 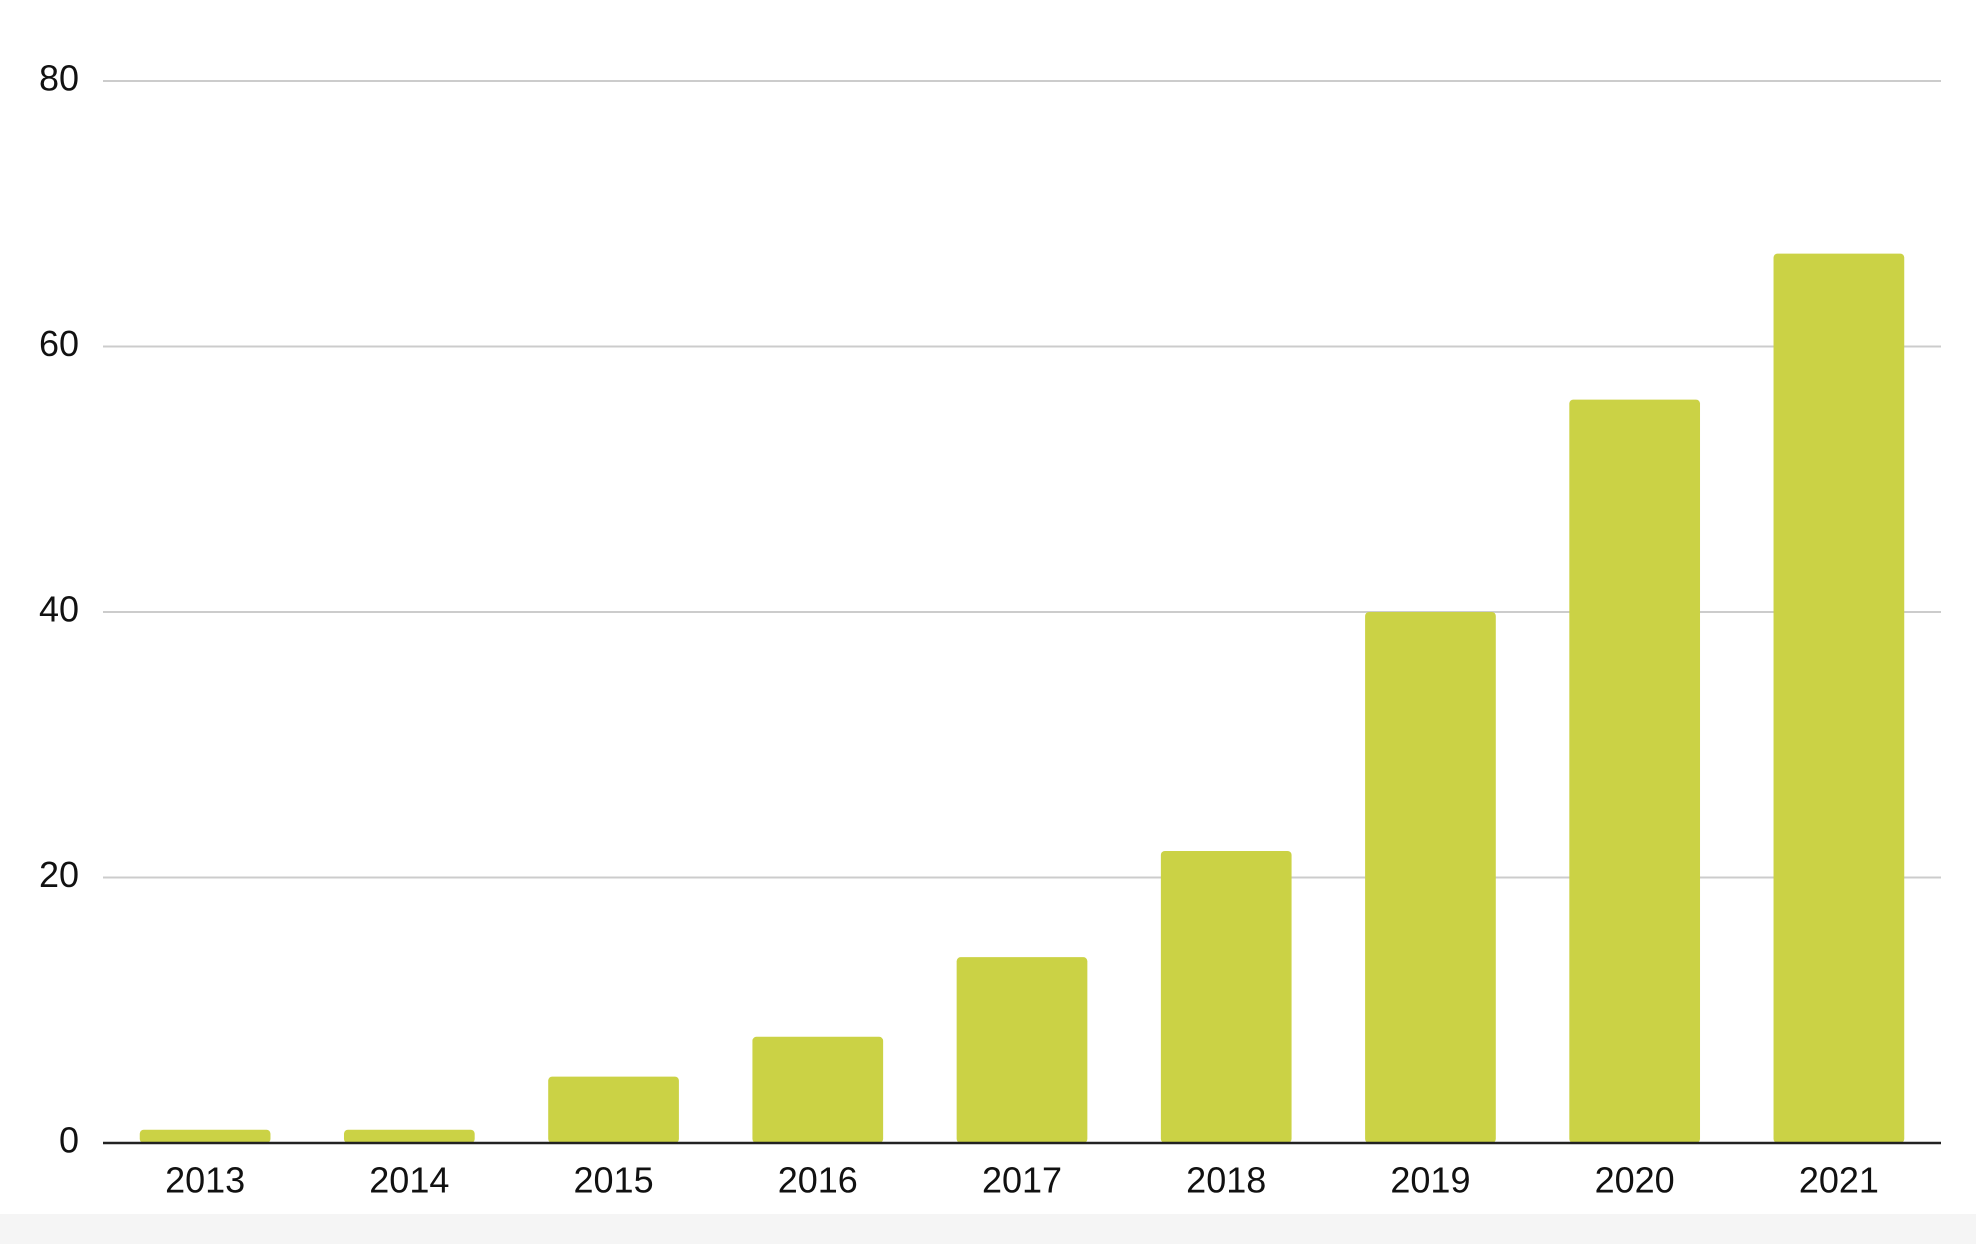 I want to click on bottom-strip, so click(x=988, y=1229).